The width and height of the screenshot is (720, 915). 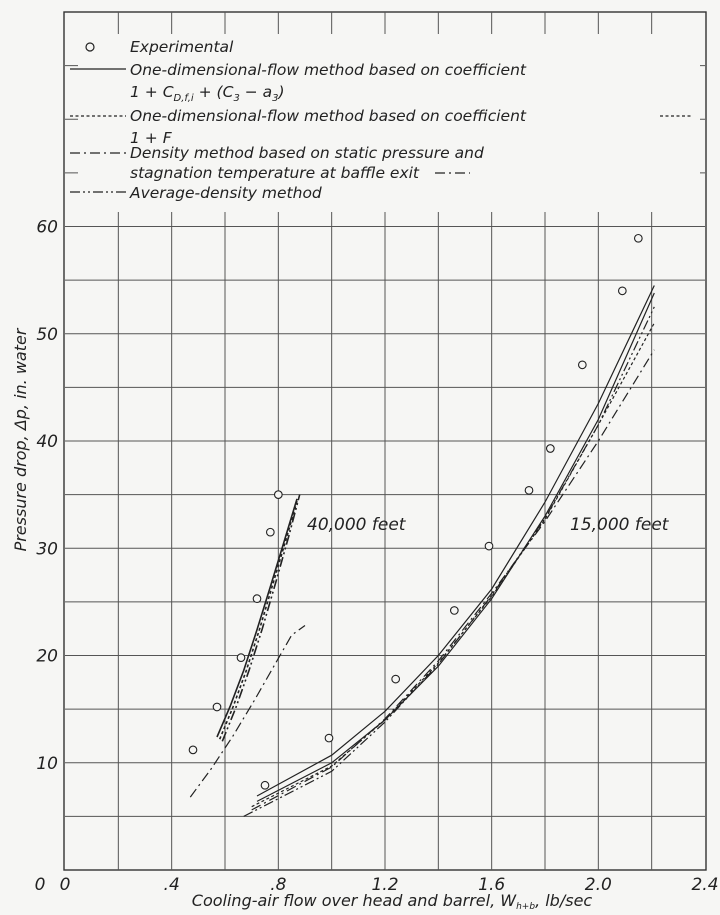 What do you see at coordinates (40, 885) in the screenshot?
I see `origin-label: 0` at bounding box center [40, 885].